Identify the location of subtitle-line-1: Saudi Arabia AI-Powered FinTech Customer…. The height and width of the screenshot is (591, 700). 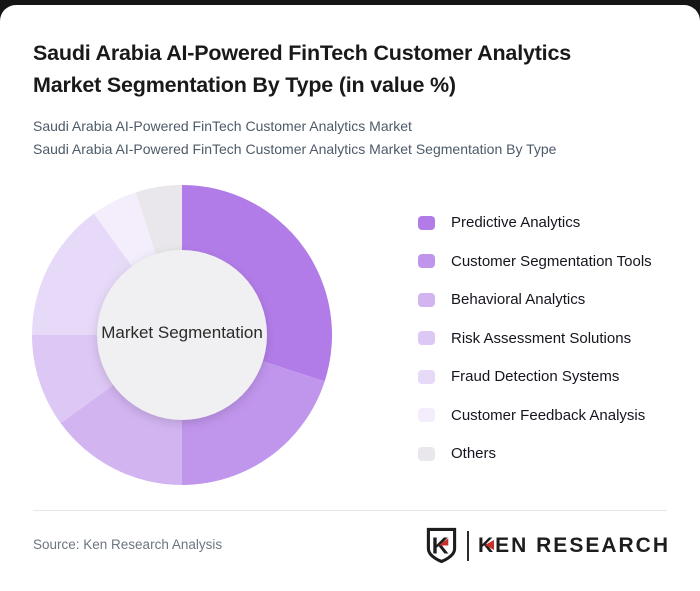
(222, 126).